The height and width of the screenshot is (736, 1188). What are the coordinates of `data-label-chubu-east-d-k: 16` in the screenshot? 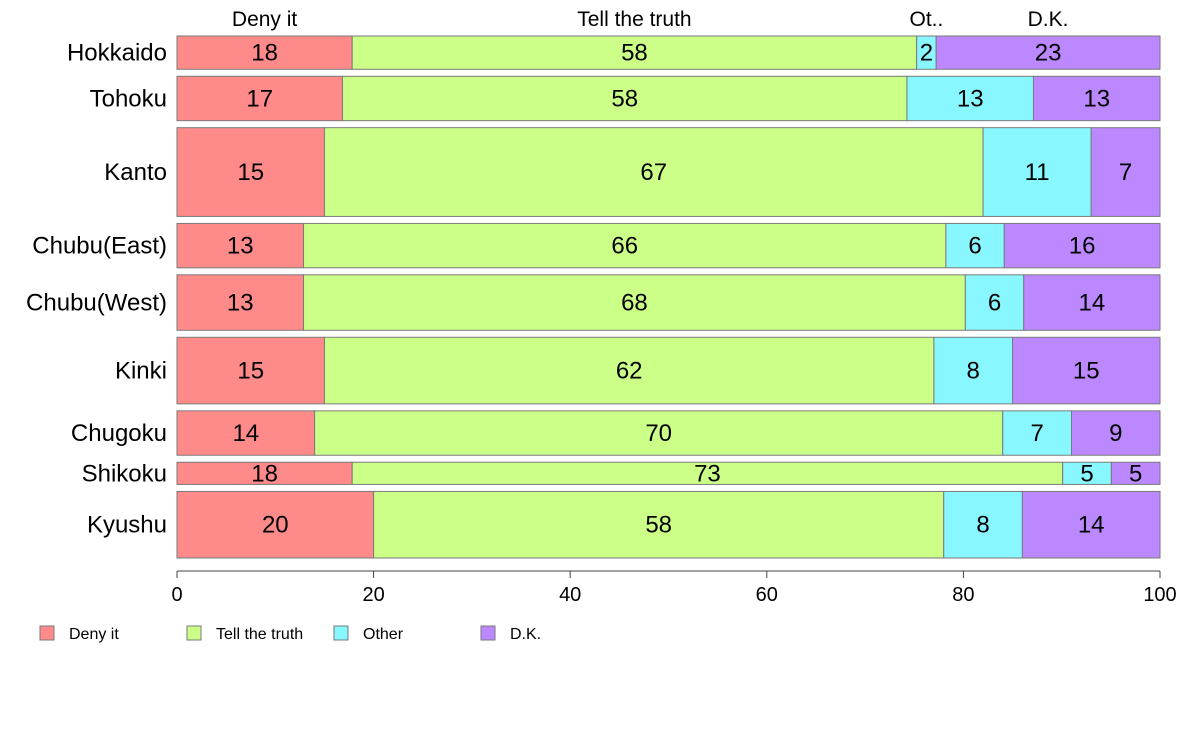 It's located at (1082, 246).